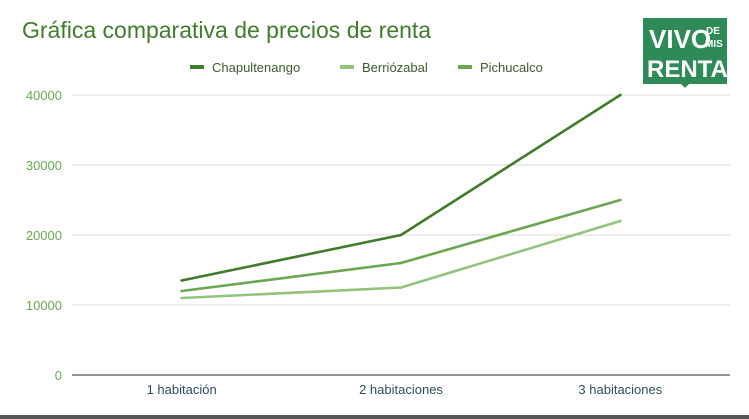 The height and width of the screenshot is (419, 749). Describe the element at coordinates (714, 44) in the screenshot. I see `logo-mis: MIS` at that location.